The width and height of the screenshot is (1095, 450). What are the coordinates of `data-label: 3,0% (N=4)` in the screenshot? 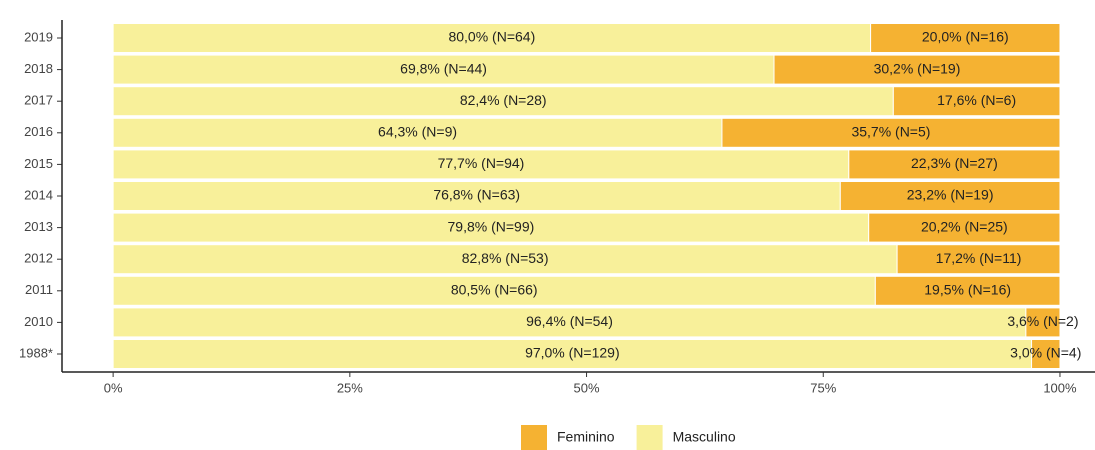 It's located at (1045, 353).